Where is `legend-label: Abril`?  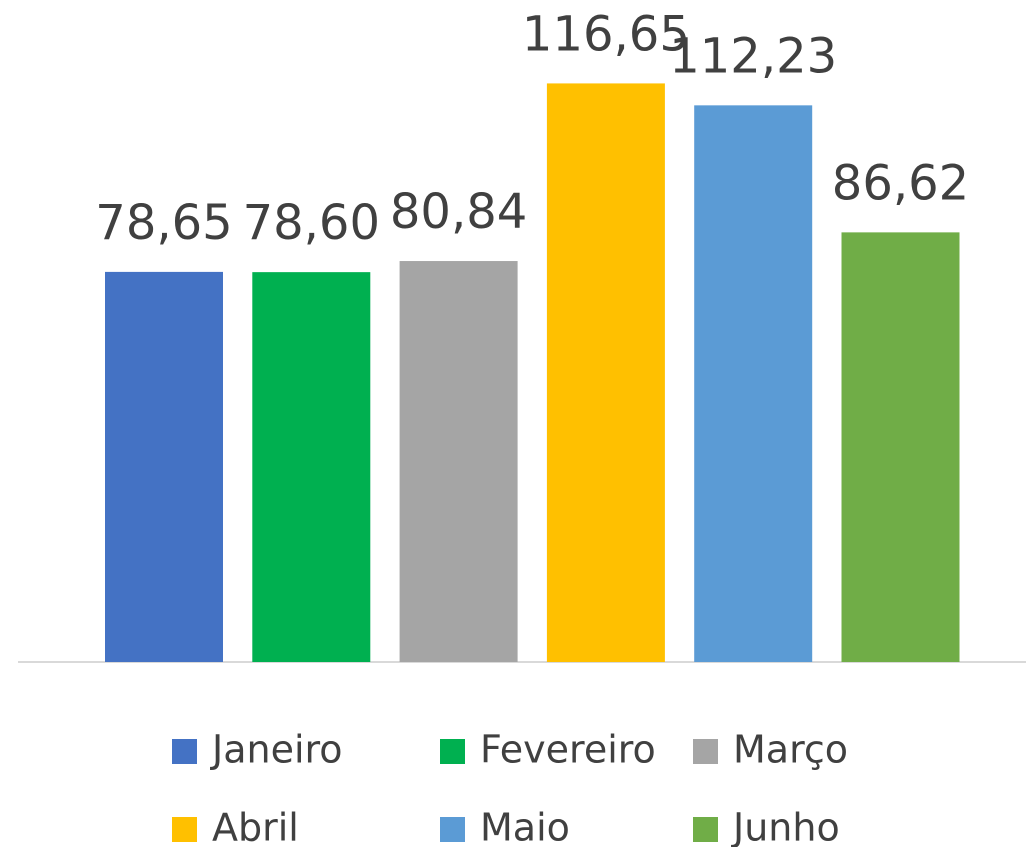 legend-label: Abril is located at coordinates (255, 826).